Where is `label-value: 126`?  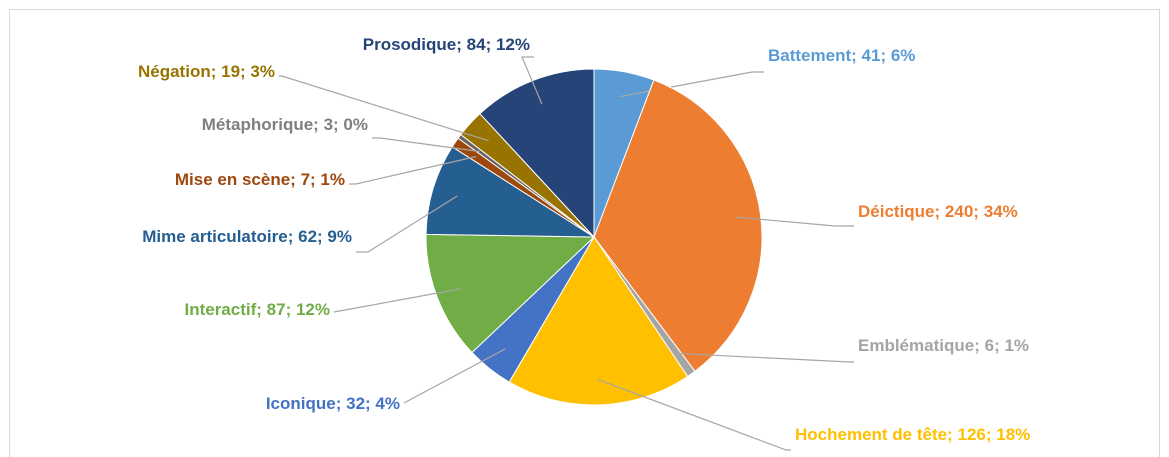 label-value: 126 is located at coordinates (971, 434).